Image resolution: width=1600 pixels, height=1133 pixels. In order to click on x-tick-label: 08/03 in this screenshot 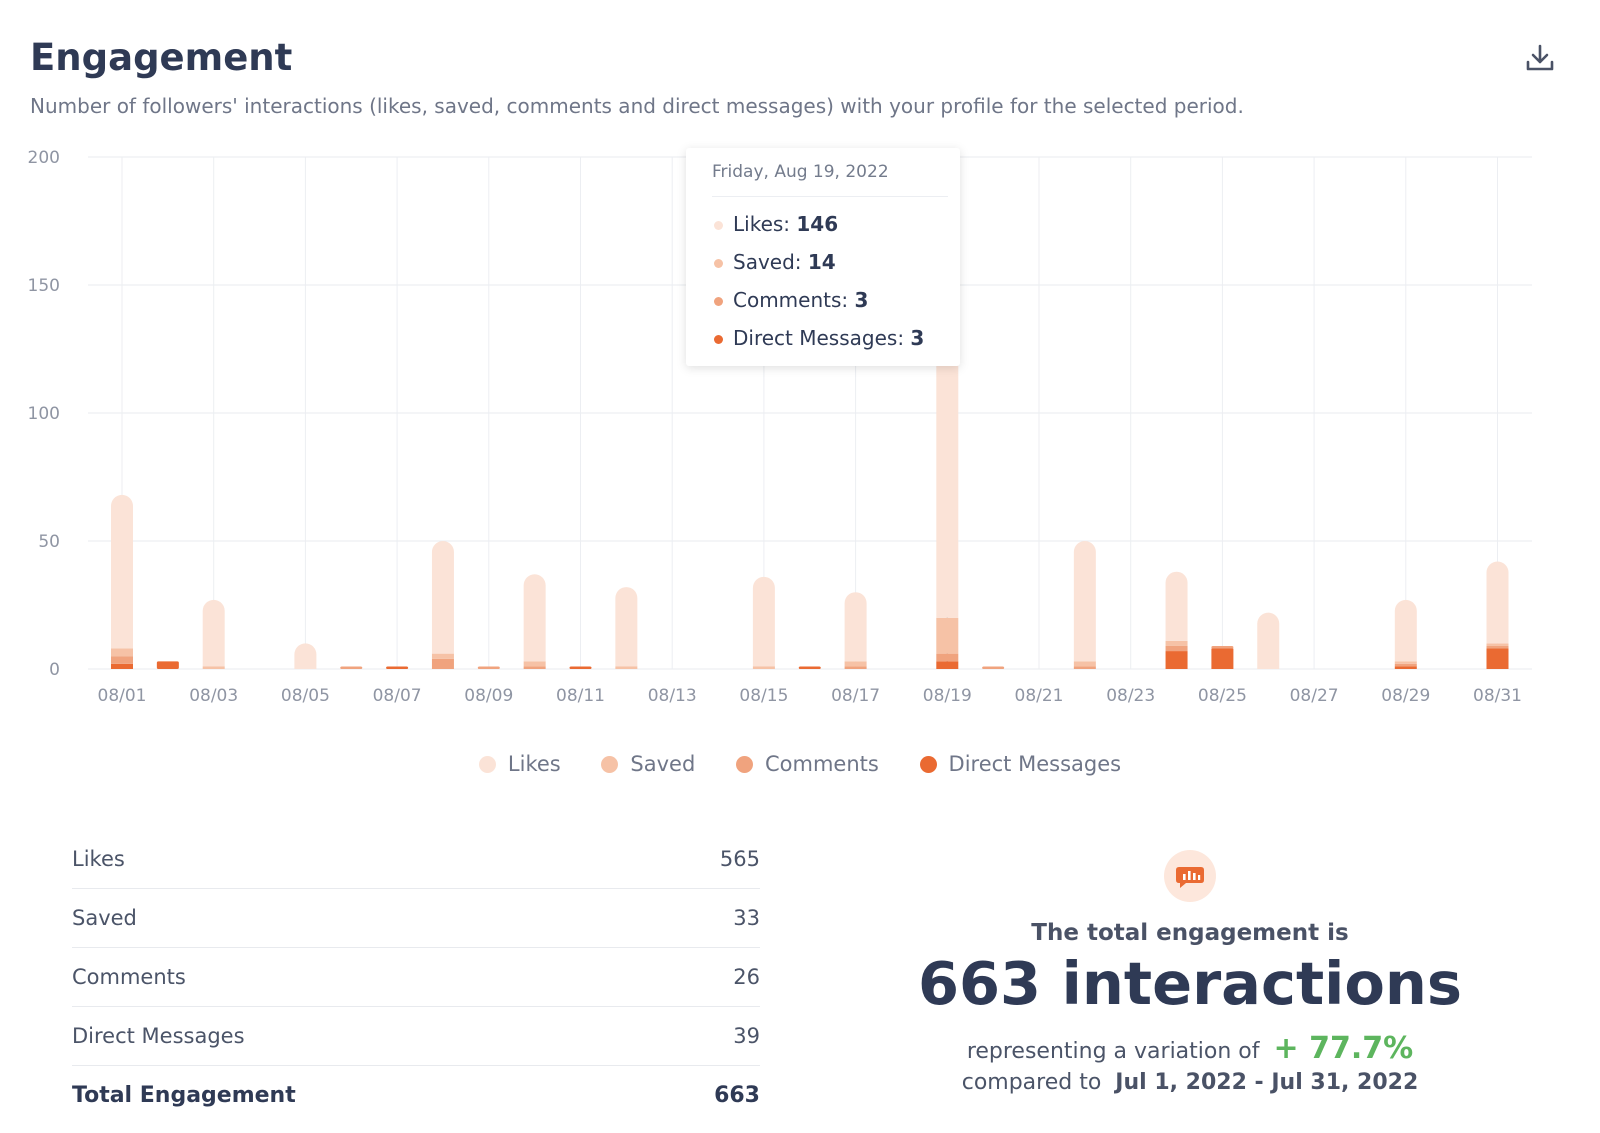, I will do `click(213, 696)`.